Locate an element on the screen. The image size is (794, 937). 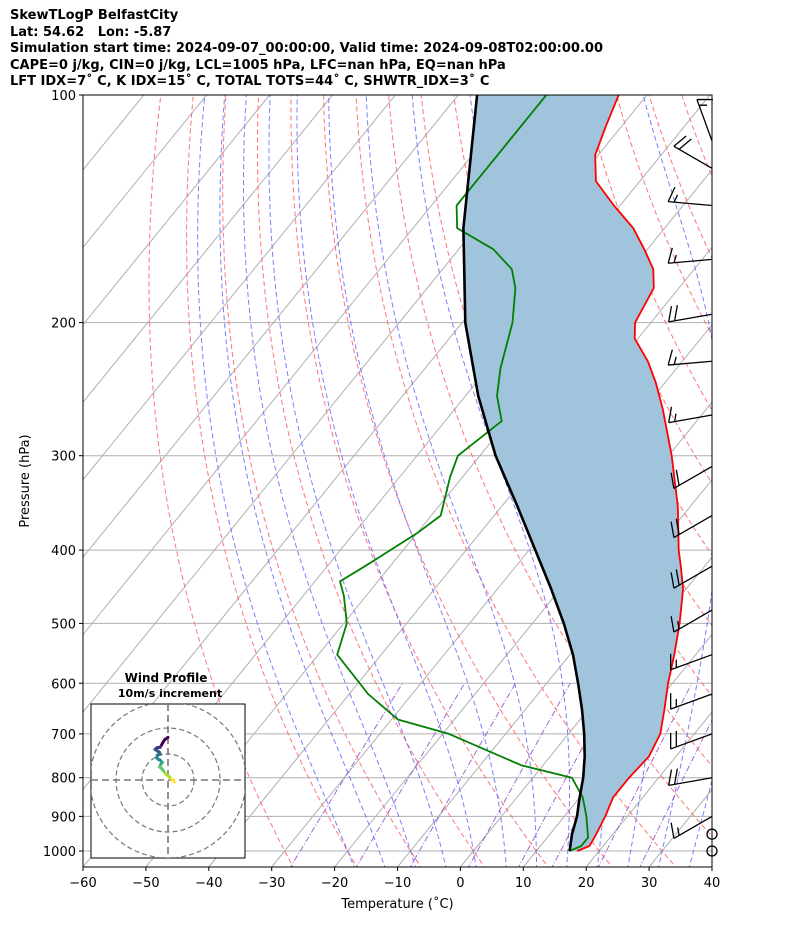
y-tick-label: 100 is located at coordinates (63, 96).